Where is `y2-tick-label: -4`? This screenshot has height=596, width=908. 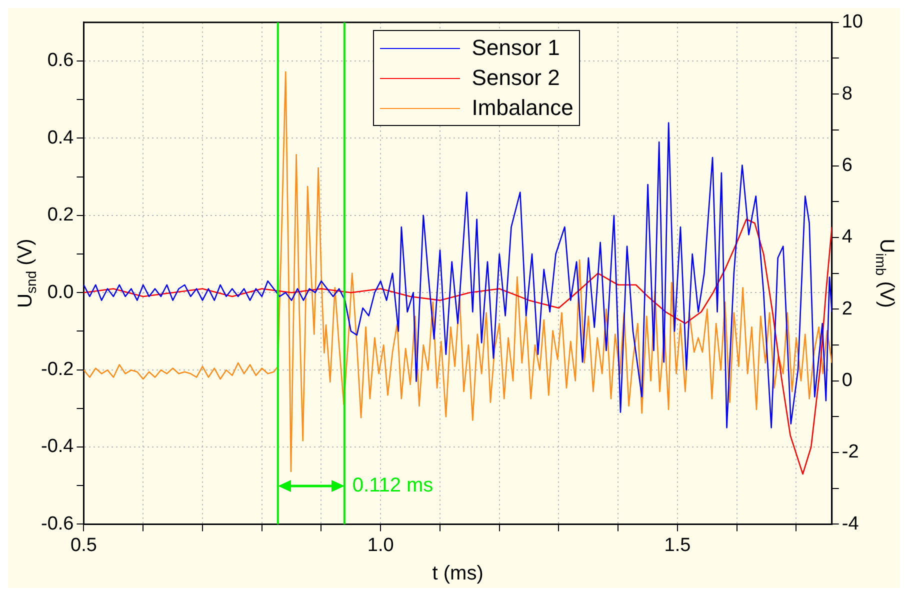 y2-tick-label: -4 is located at coordinates (851, 523).